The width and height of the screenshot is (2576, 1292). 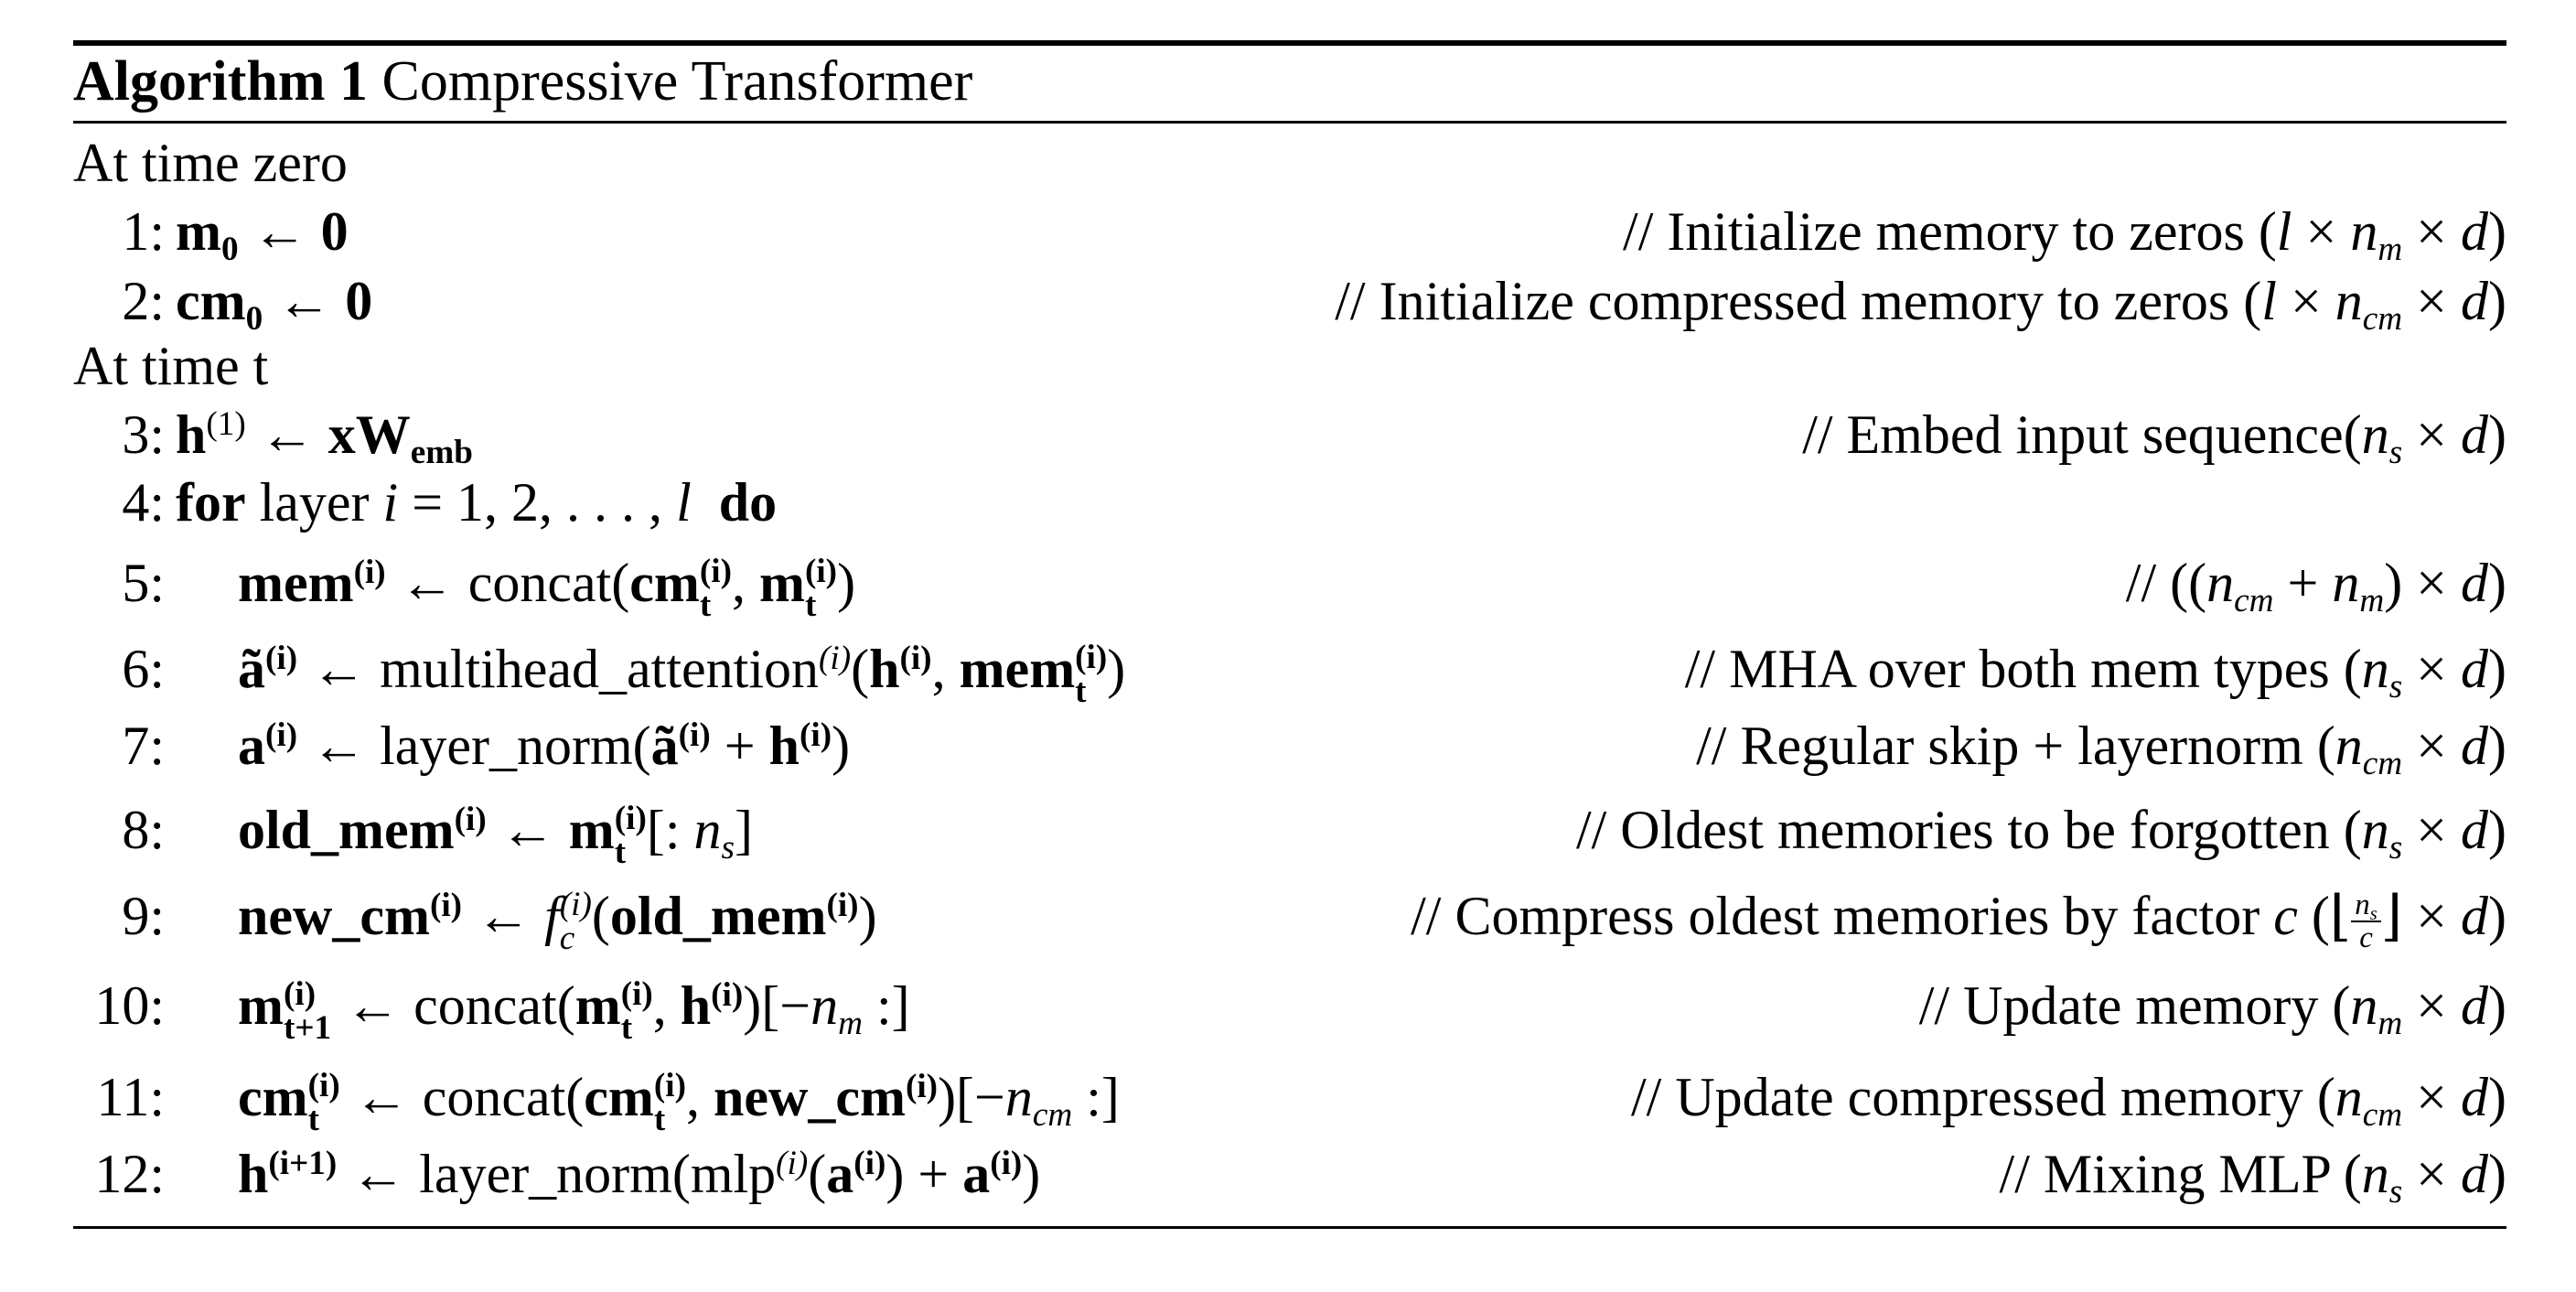 I want to click on comment-text: // Oldest memories to be forgotten, so click(x=1952, y=830).